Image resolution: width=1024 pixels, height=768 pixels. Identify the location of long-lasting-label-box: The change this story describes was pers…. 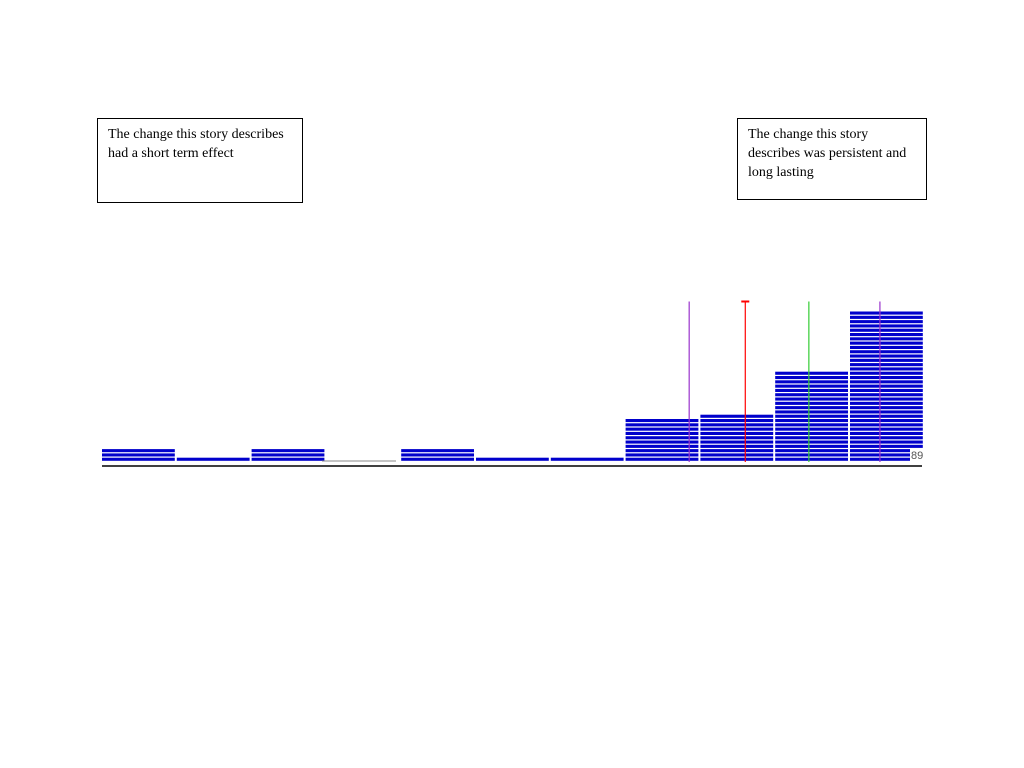
(832, 159).